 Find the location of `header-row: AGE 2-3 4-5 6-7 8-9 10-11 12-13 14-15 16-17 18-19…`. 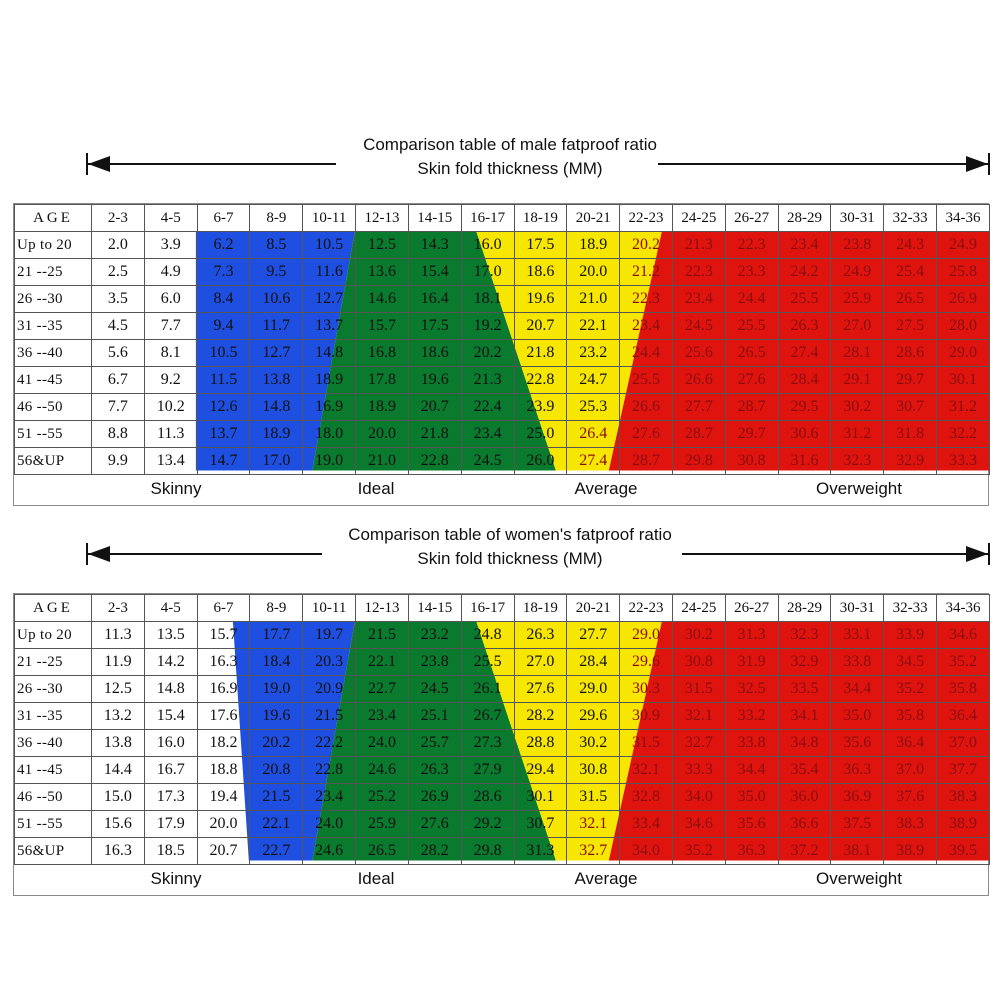

header-row: AGE 2-3 4-5 6-7 8-9 10-11 12-13 14-15 16-17 18-19… is located at coordinates (502, 608).